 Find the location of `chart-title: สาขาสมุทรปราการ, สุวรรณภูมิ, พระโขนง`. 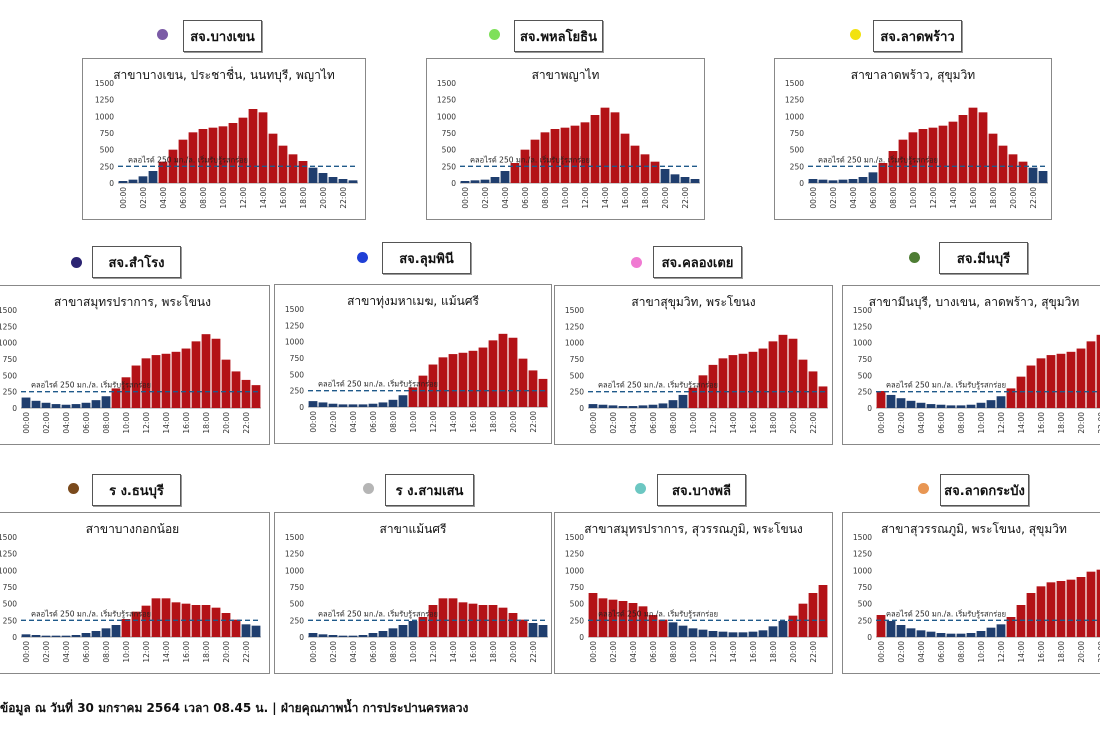

chart-title: สาขาสมุทรปราการ, สุวรรณภูมิ, พระโขนง is located at coordinates (693, 529).